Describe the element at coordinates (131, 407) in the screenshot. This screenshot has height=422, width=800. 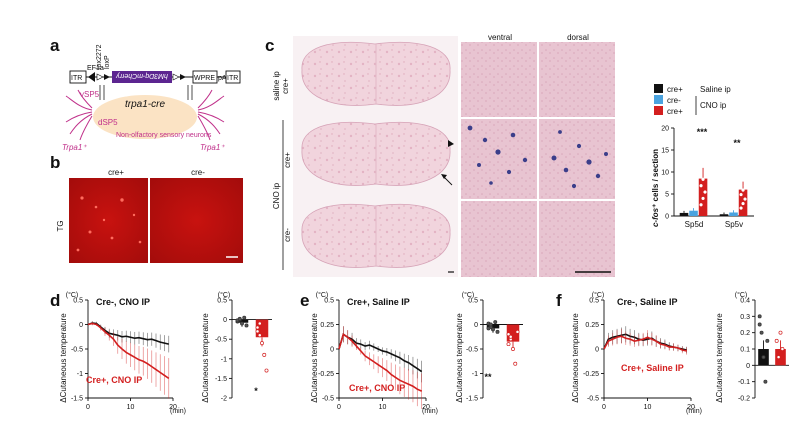
I see `d-line-x-tick-label-1: 10` at that location.